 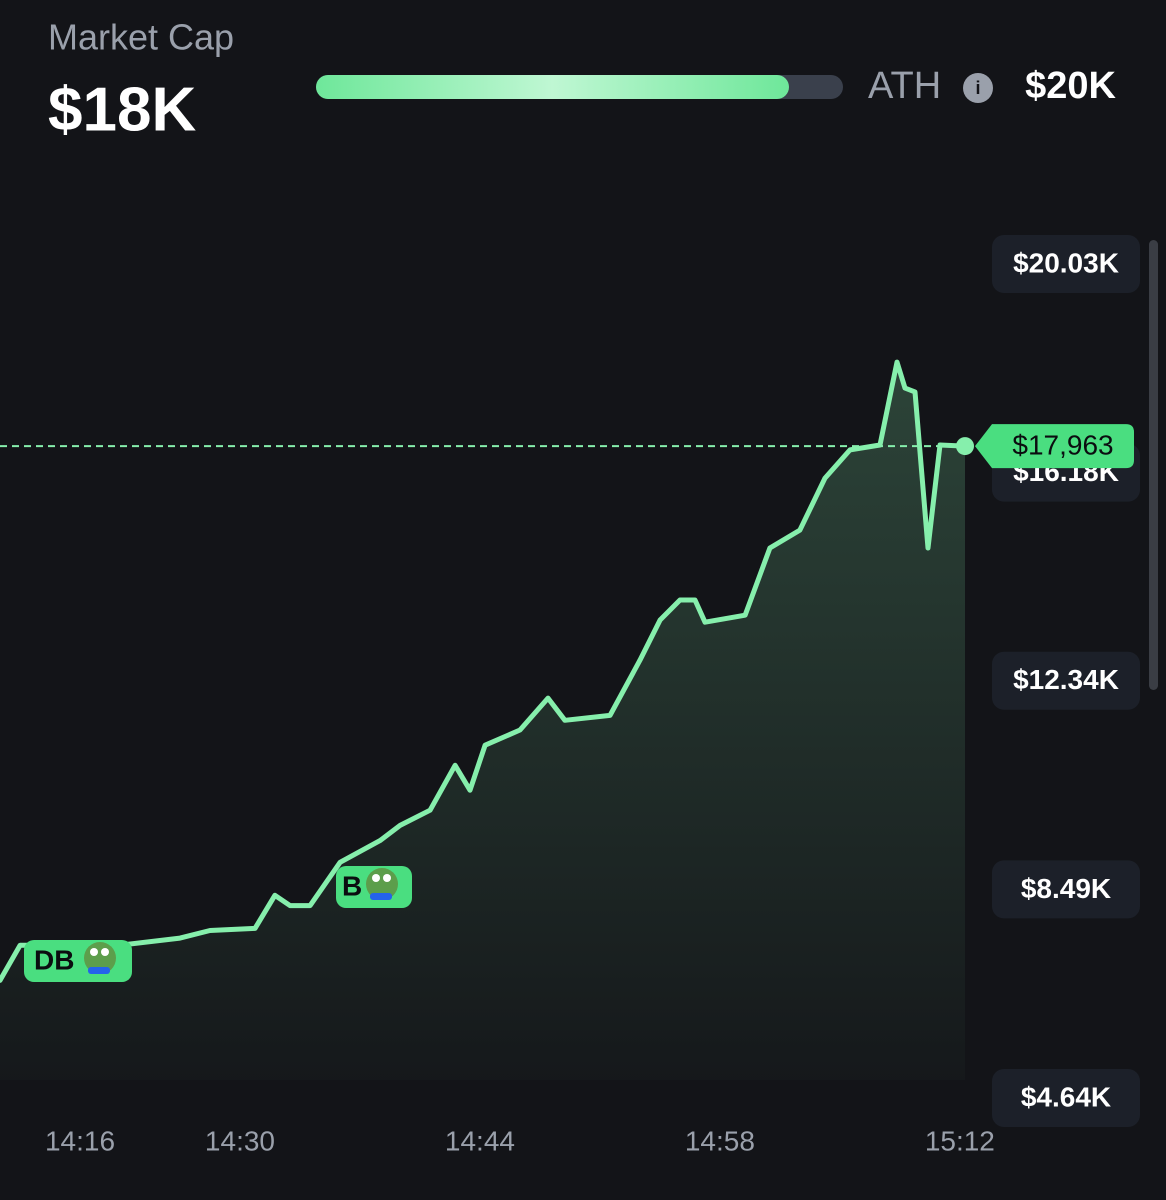 I want to click on progress-fill, so click(x=552, y=87).